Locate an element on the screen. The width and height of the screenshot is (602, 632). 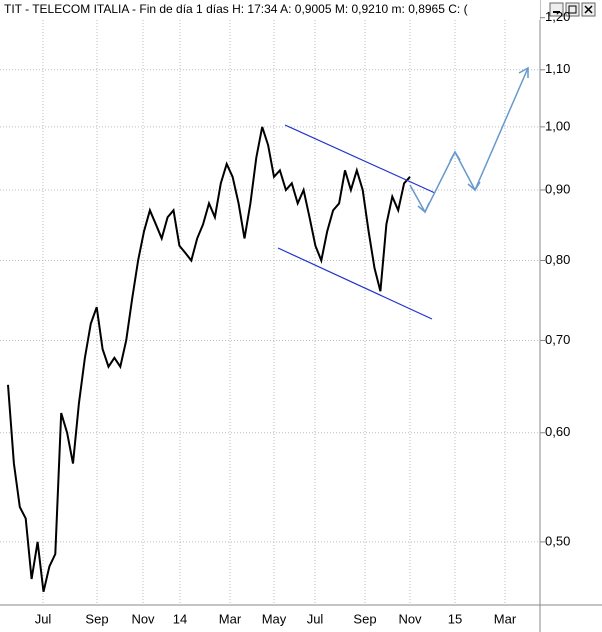
y-tick-label: 1,10 is located at coordinates (557, 68).